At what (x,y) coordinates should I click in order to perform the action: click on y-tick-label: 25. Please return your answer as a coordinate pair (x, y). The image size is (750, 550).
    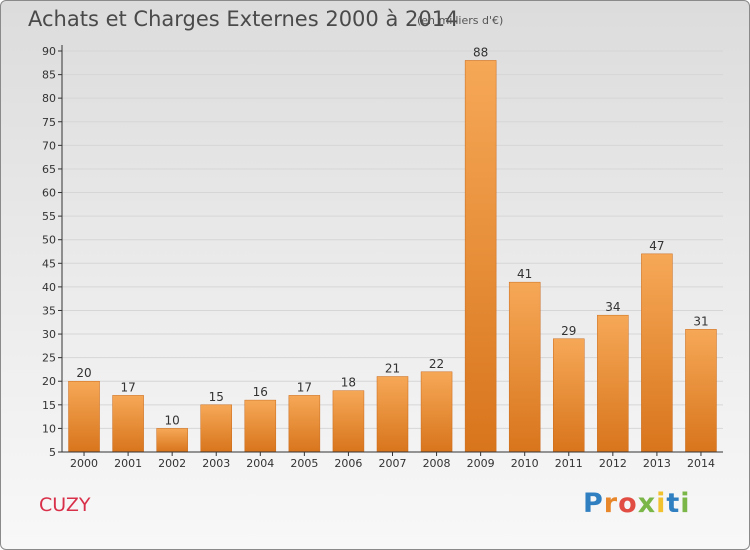
    Looking at the image, I should click on (49, 358).